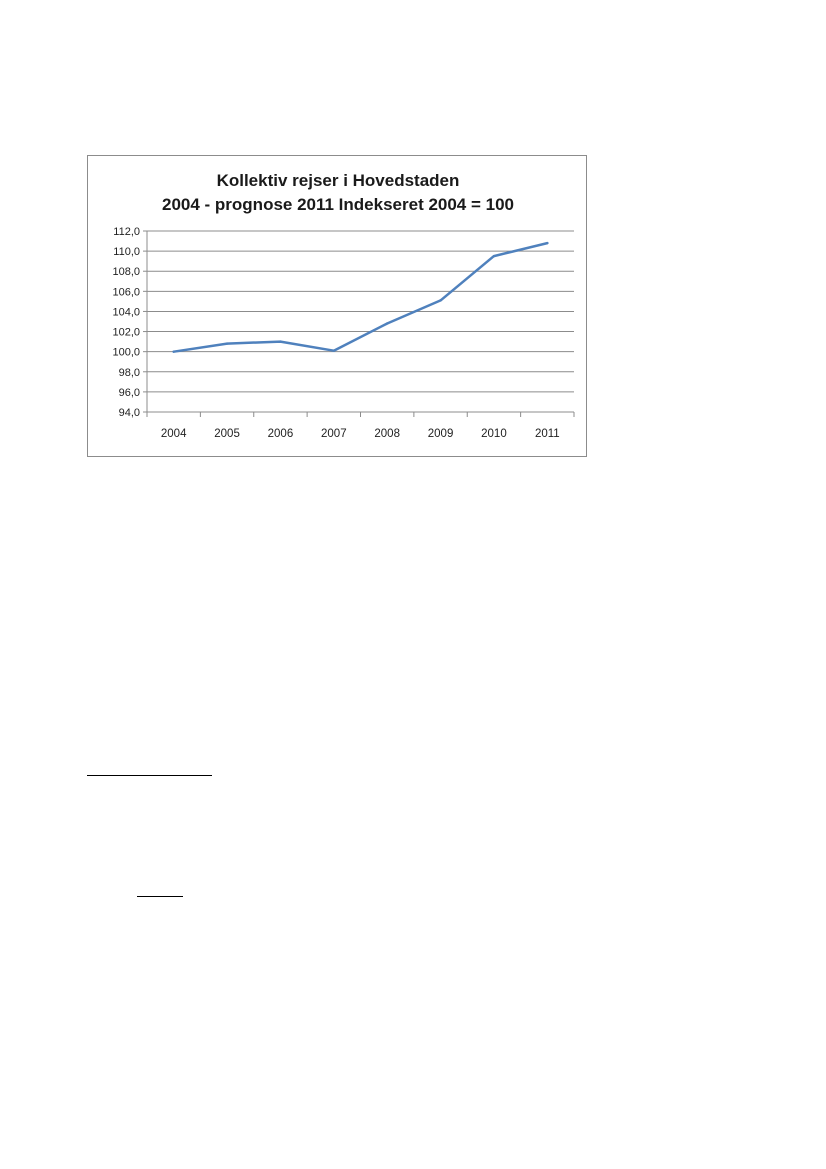 Image resolution: width=826 pixels, height=1169 pixels. I want to click on x-tick-label: 2007, so click(334, 434).